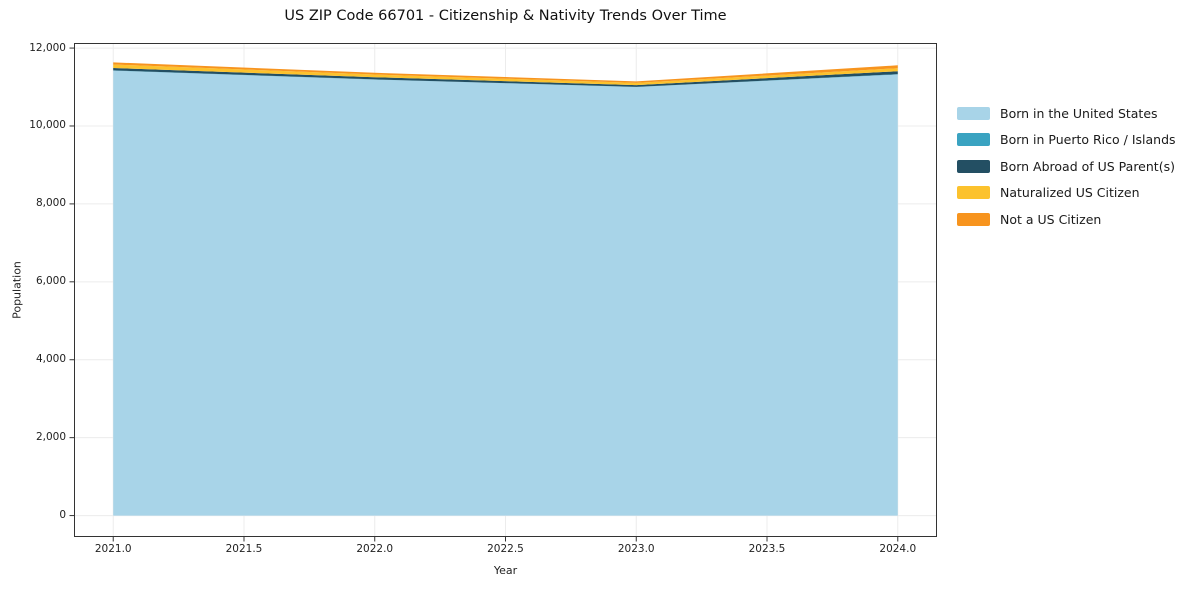  I want to click on legend-item-born-in-puerto-rico-islands: Born in Puerto Rico / Islands, so click(1066, 140).